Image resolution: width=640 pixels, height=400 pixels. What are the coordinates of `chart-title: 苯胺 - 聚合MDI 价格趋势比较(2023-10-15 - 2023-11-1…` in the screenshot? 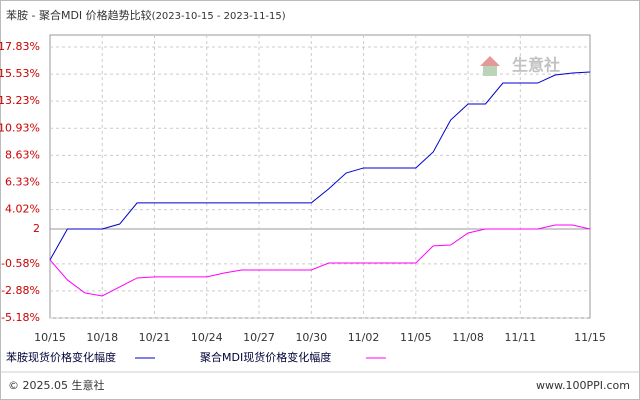 It's located at (146, 15).